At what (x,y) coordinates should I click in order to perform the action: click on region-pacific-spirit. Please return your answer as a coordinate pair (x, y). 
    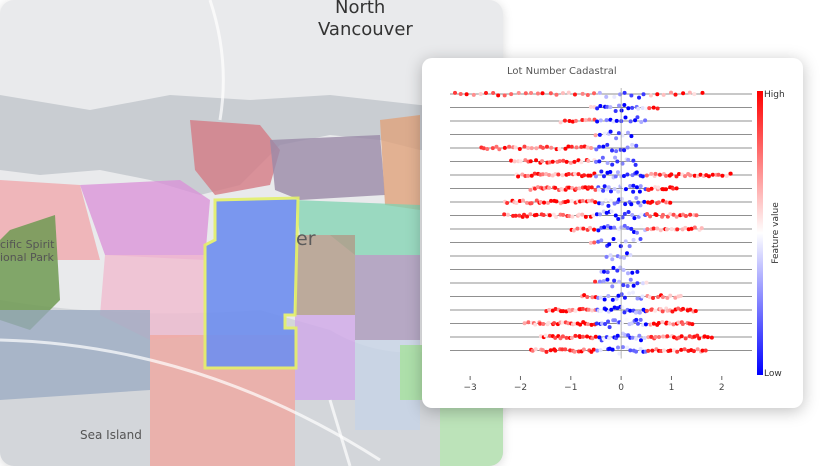
    Looking at the image, I should click on (30, 272).